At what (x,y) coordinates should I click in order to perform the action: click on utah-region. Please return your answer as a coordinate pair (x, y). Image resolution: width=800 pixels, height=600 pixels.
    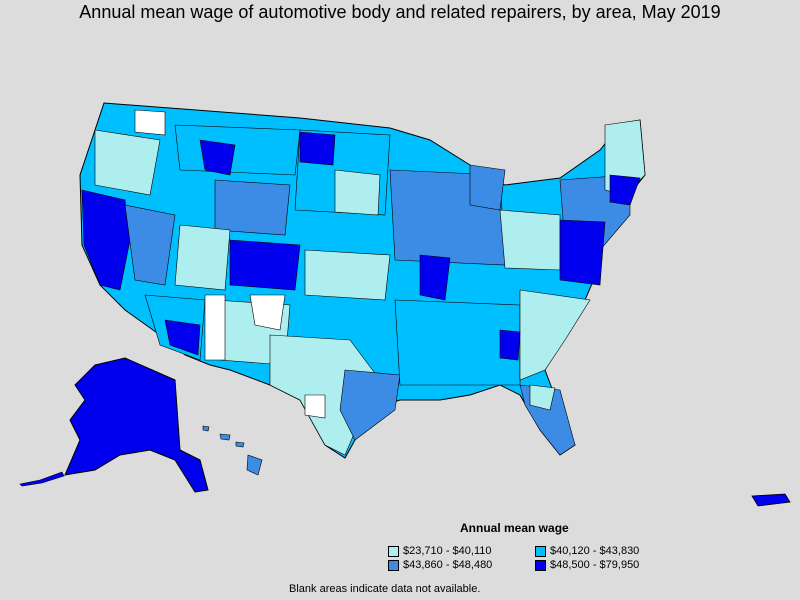
    Looking at the image, I should click on (202, 257).